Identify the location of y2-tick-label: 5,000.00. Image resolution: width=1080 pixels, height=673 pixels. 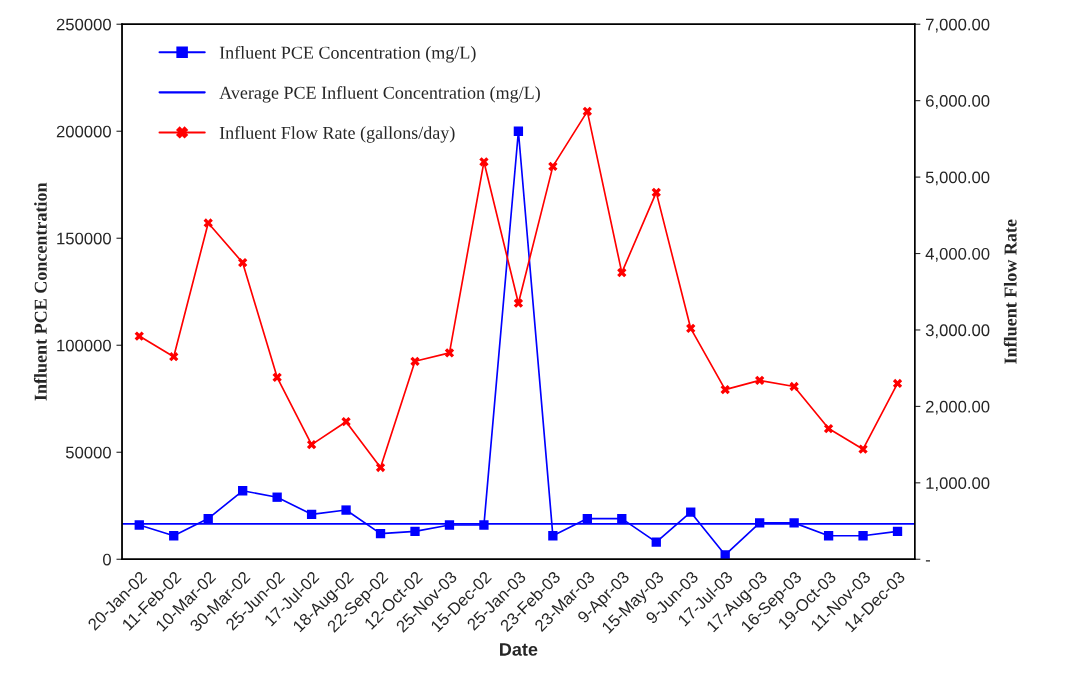
(957, 178).